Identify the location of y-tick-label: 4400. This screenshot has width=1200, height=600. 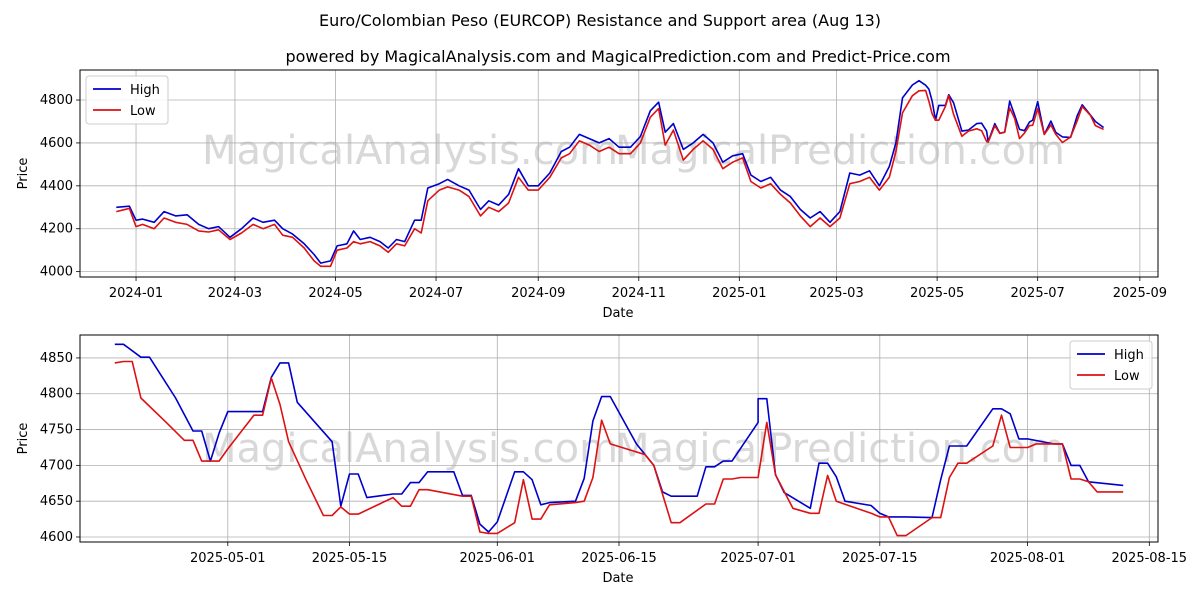
(56, 186).